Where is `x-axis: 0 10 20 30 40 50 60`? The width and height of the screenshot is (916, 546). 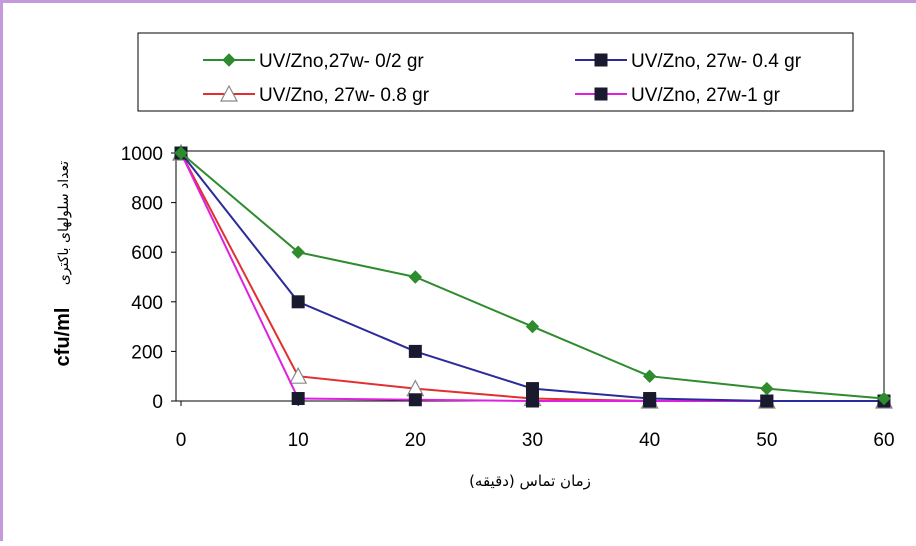
x-axis: 0 10 20 30 40 50 60 is located at coordinates (535, 426).